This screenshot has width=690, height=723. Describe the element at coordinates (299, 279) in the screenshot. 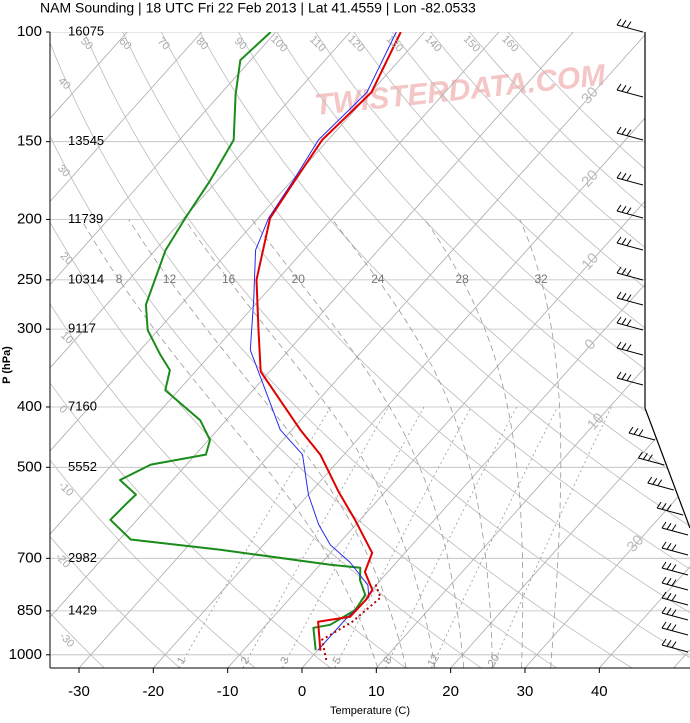

I see `moist-adiabat-label: 20` at that location.